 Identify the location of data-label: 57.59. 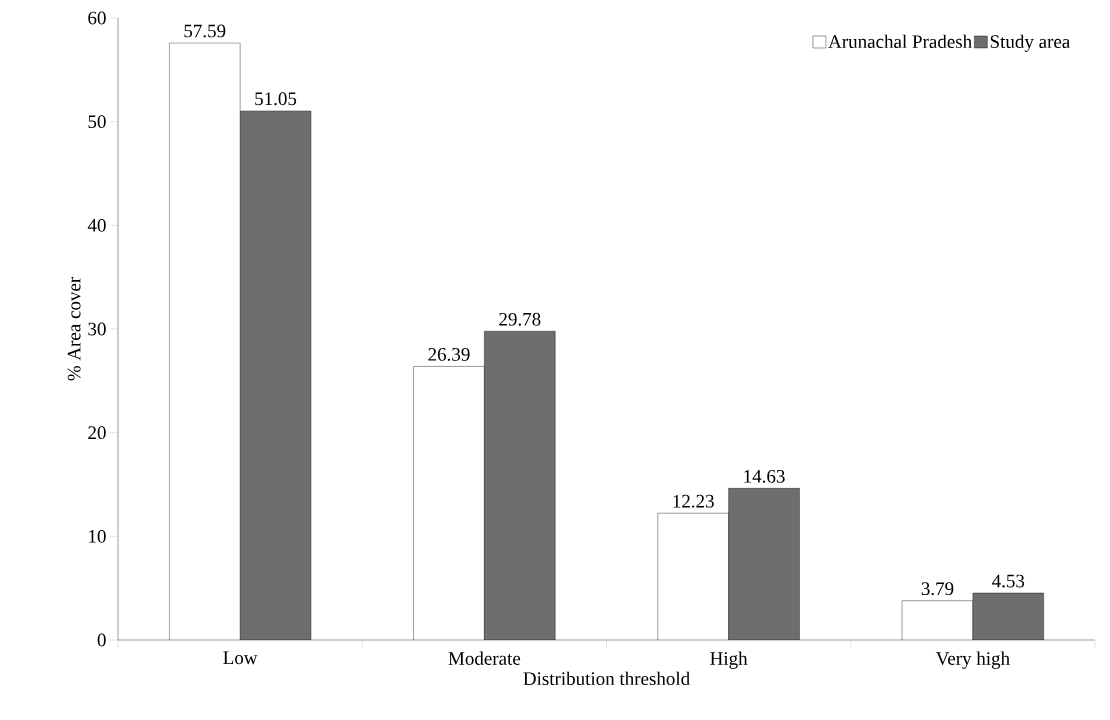
(205, 31).